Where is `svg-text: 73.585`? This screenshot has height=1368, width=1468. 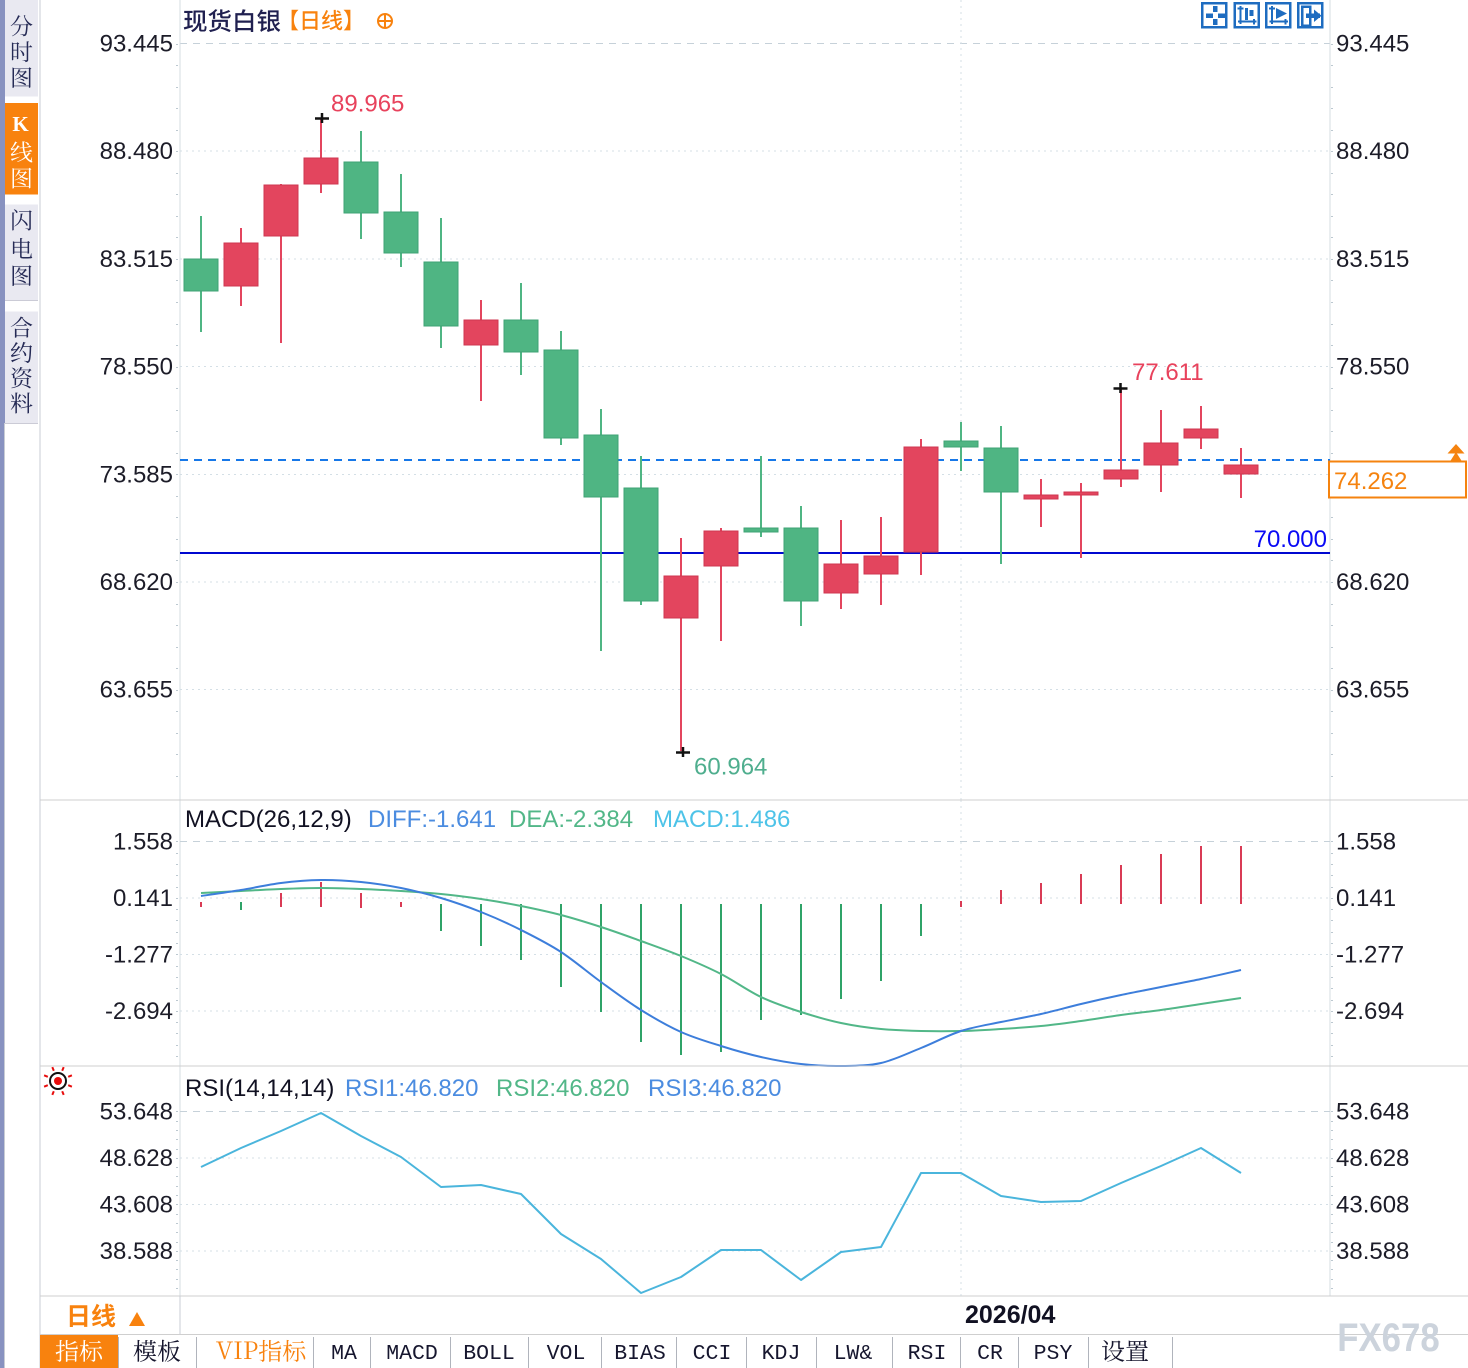 svg-text: 73.585 is located at coordinates (136, 474).